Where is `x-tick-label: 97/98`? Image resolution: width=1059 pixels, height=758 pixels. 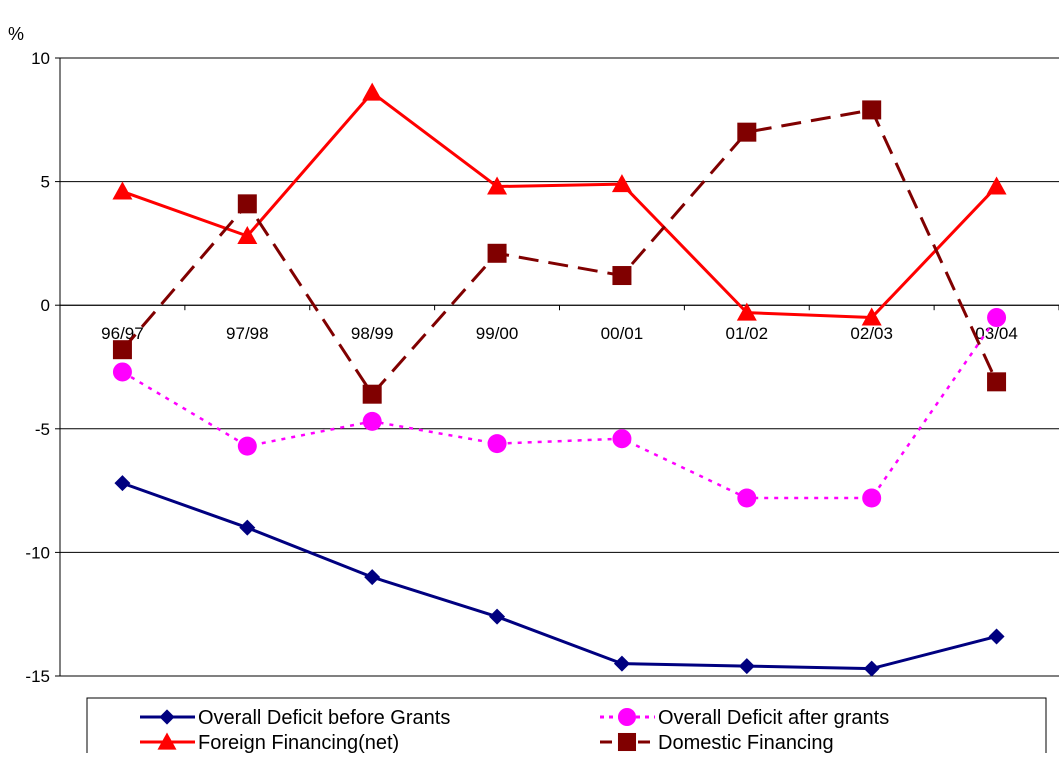 x-tick-label: 97/98 is located at coordinates (247, 333).